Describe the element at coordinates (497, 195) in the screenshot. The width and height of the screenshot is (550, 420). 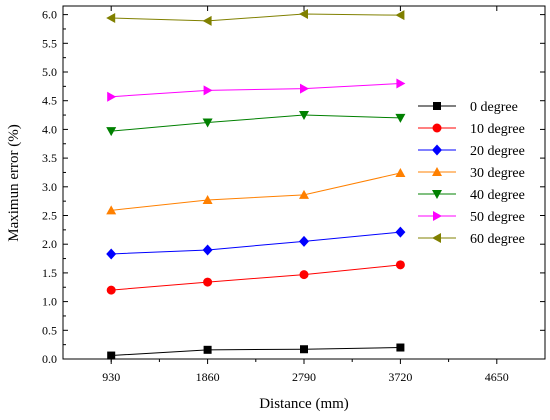
I see `legend-label: 40 degree` at that location.